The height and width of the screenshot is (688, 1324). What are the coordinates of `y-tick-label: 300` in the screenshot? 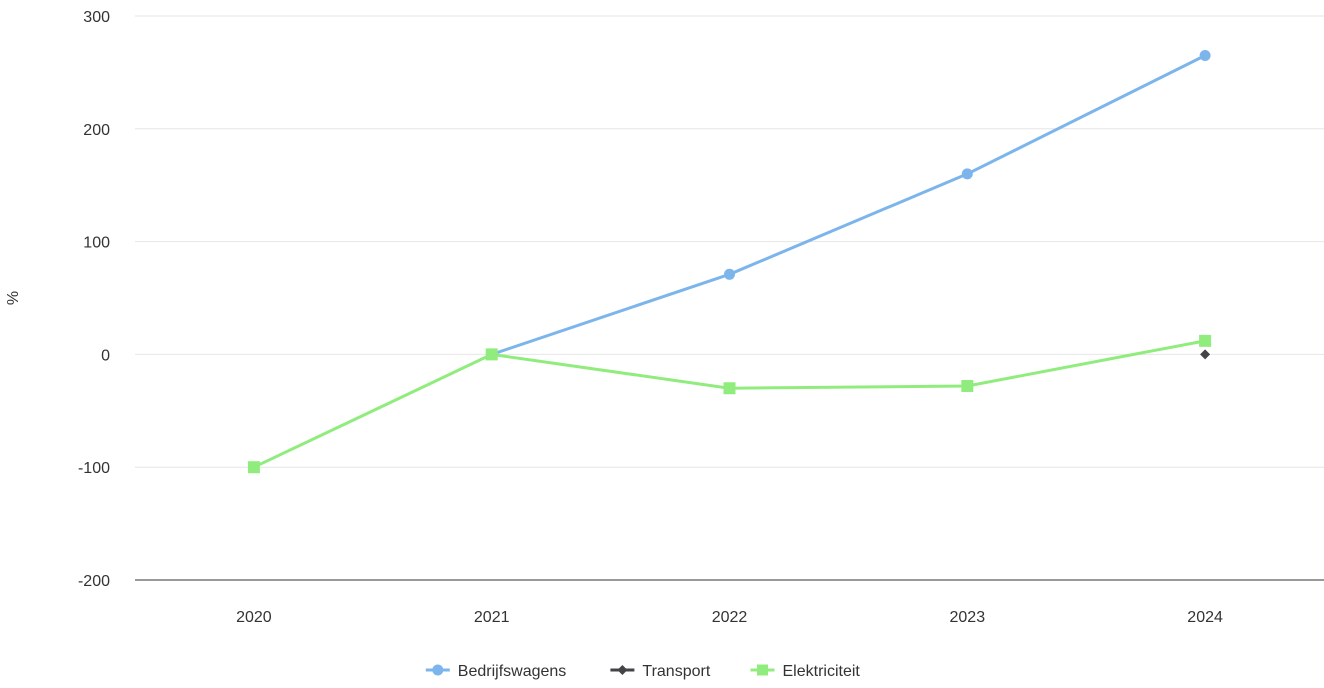 It's located at (96, 17).